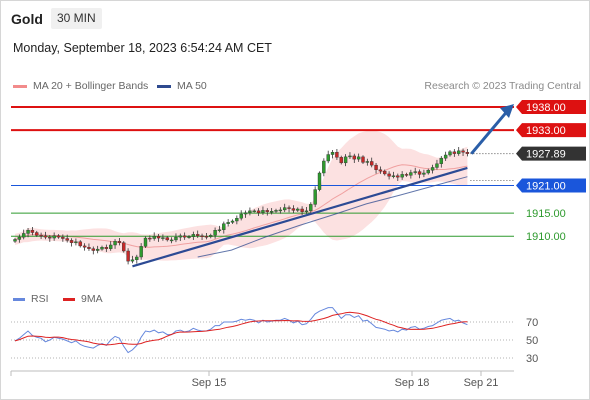 The width and height of the screenshot is (590, 400). I want to click on price-tag-label-1921.00: 1921.00, so click(546, 186).